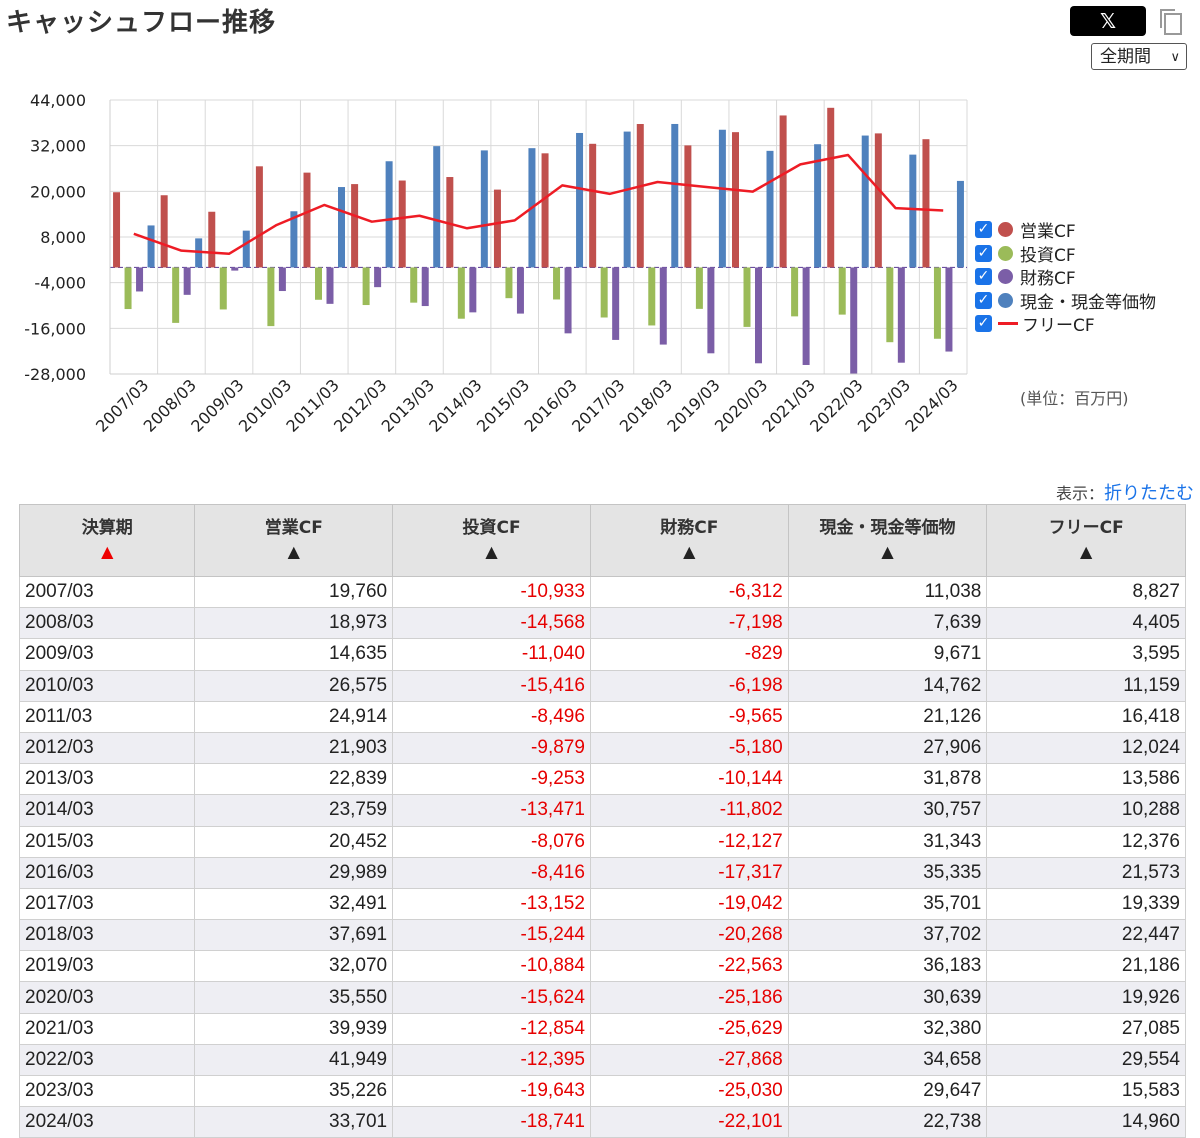 Image resolution: width=1200 pixels, height=1138 pixels. Describe the element at coordinates (294, 685) in the screenshot. I see `table-cell: 26,575` at that location.